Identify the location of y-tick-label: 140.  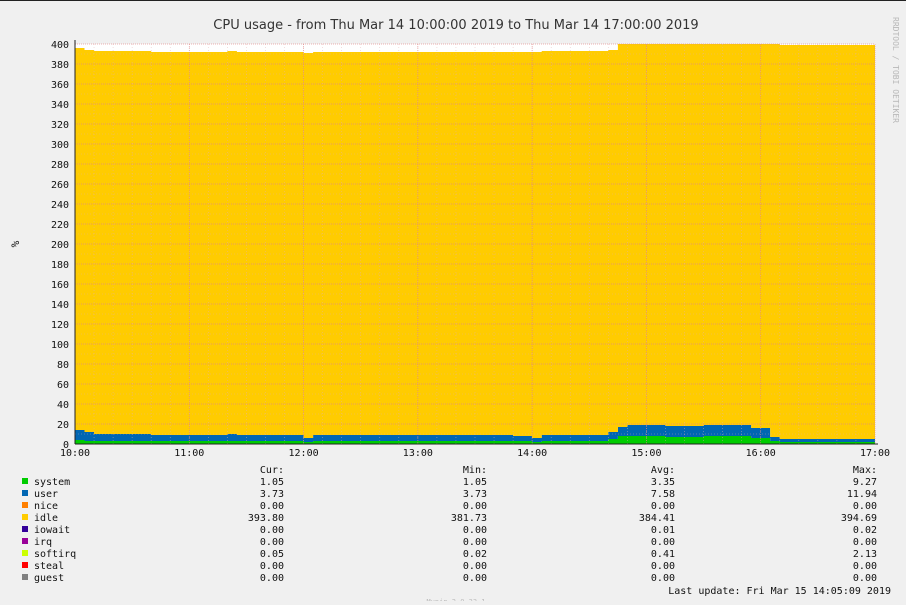
(60, 305).